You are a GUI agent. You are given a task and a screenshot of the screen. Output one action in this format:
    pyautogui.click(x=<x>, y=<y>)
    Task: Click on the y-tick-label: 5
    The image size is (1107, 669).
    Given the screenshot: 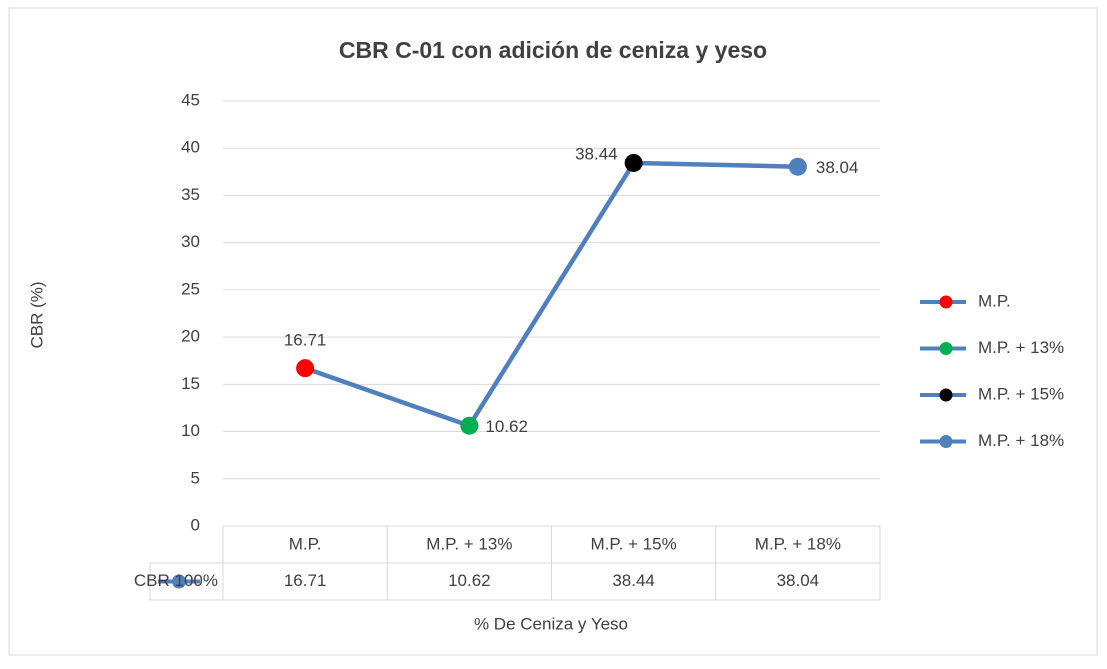 What is the action you would take?
    pyautogui.click(x=195, y=477)
    